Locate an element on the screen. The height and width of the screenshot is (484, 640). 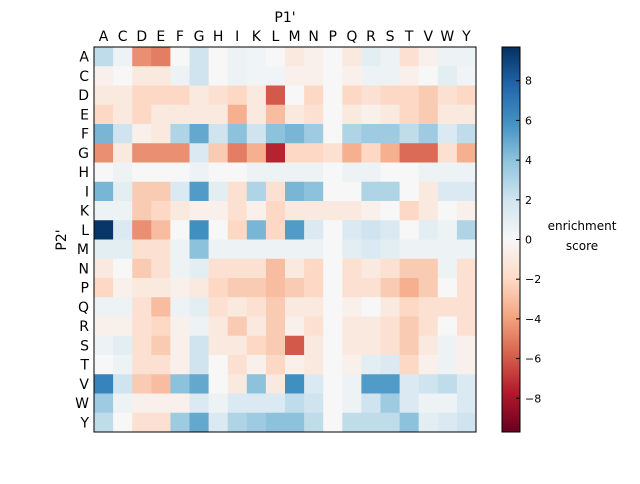
heatmap-cell-H-N is located at coordinates (314, 172).